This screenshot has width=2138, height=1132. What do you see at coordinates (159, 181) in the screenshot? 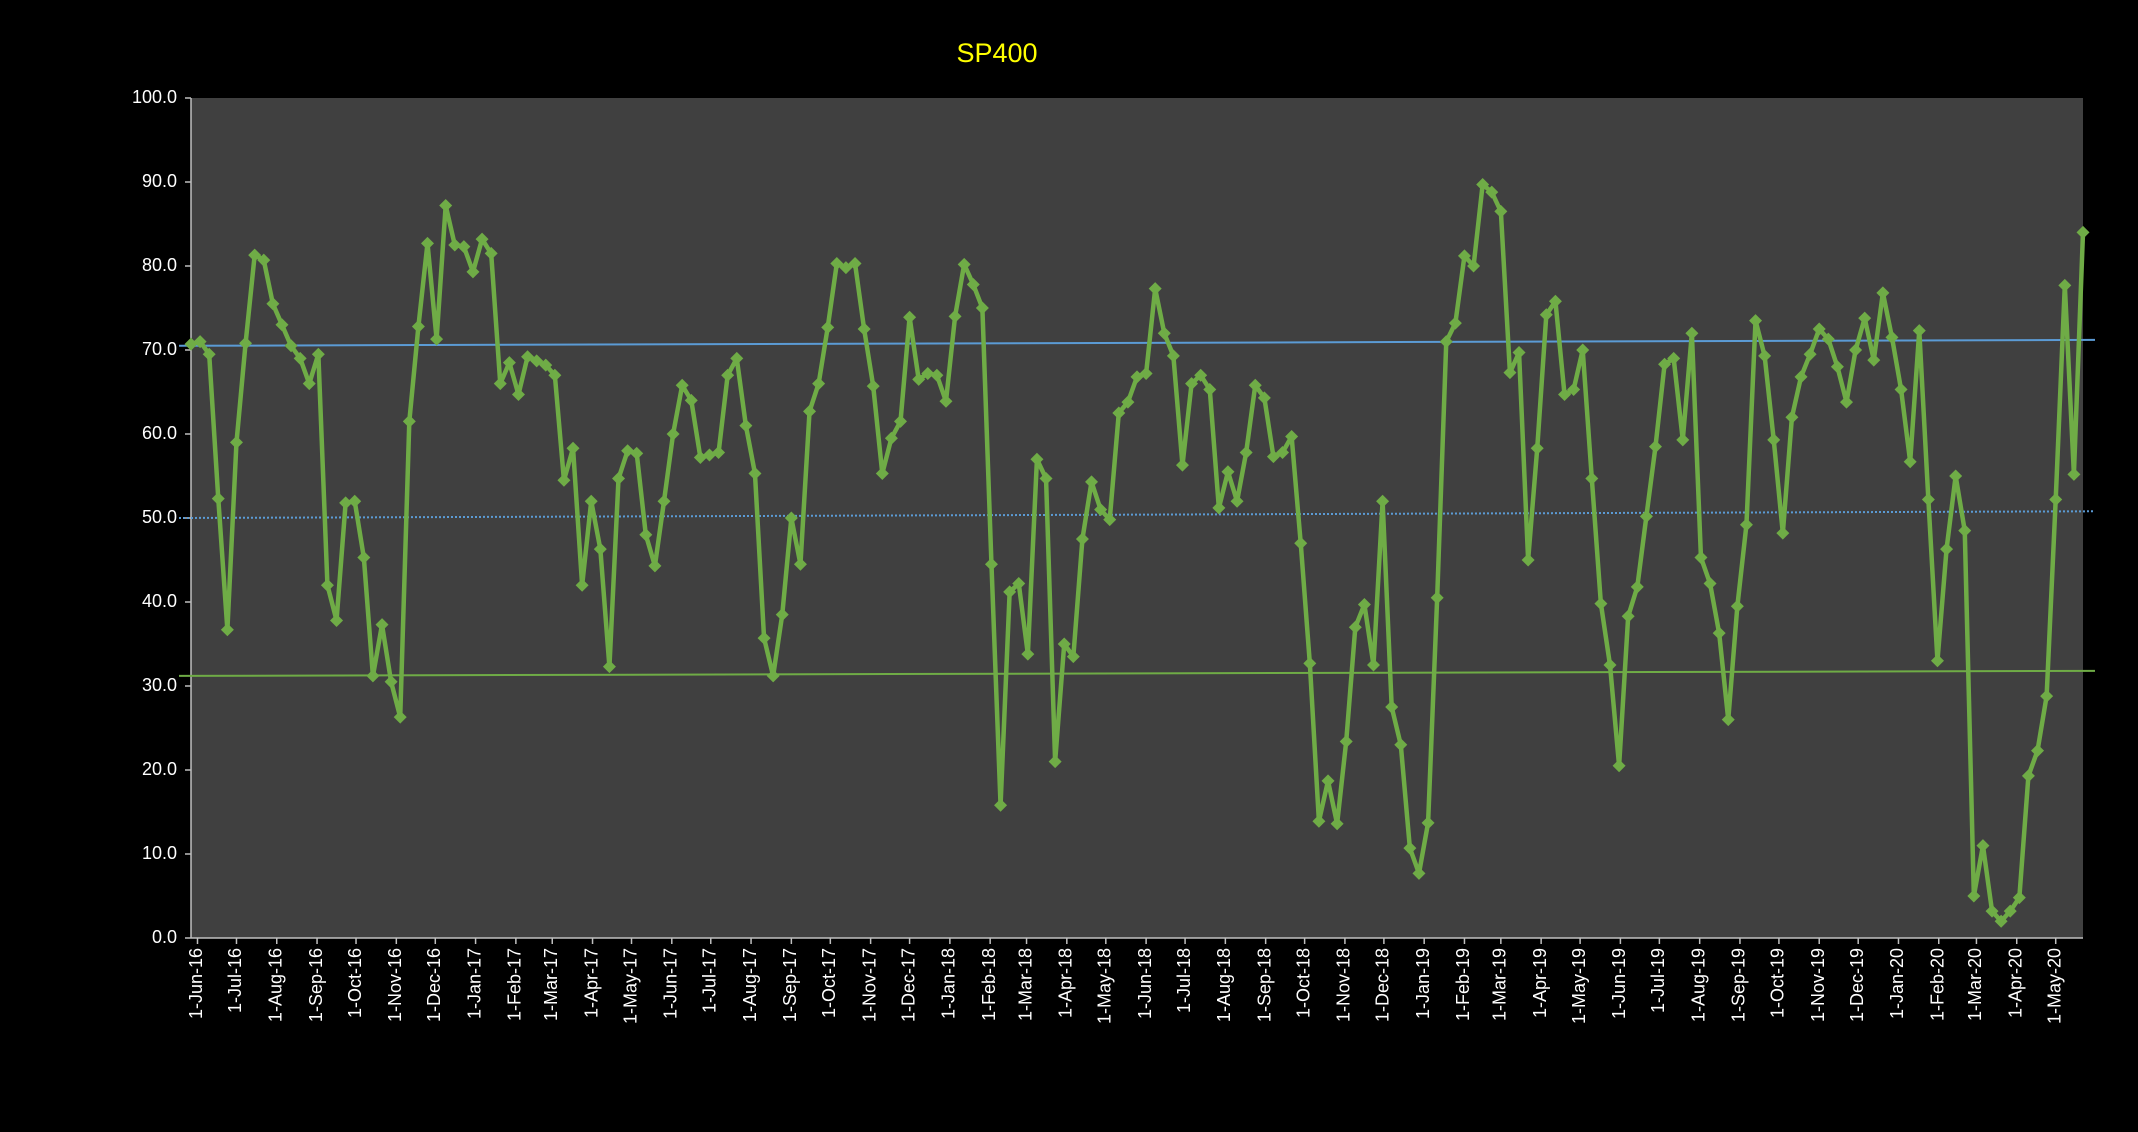
I see `y-tick-label: 90.0` at bounding box center [159, 181].